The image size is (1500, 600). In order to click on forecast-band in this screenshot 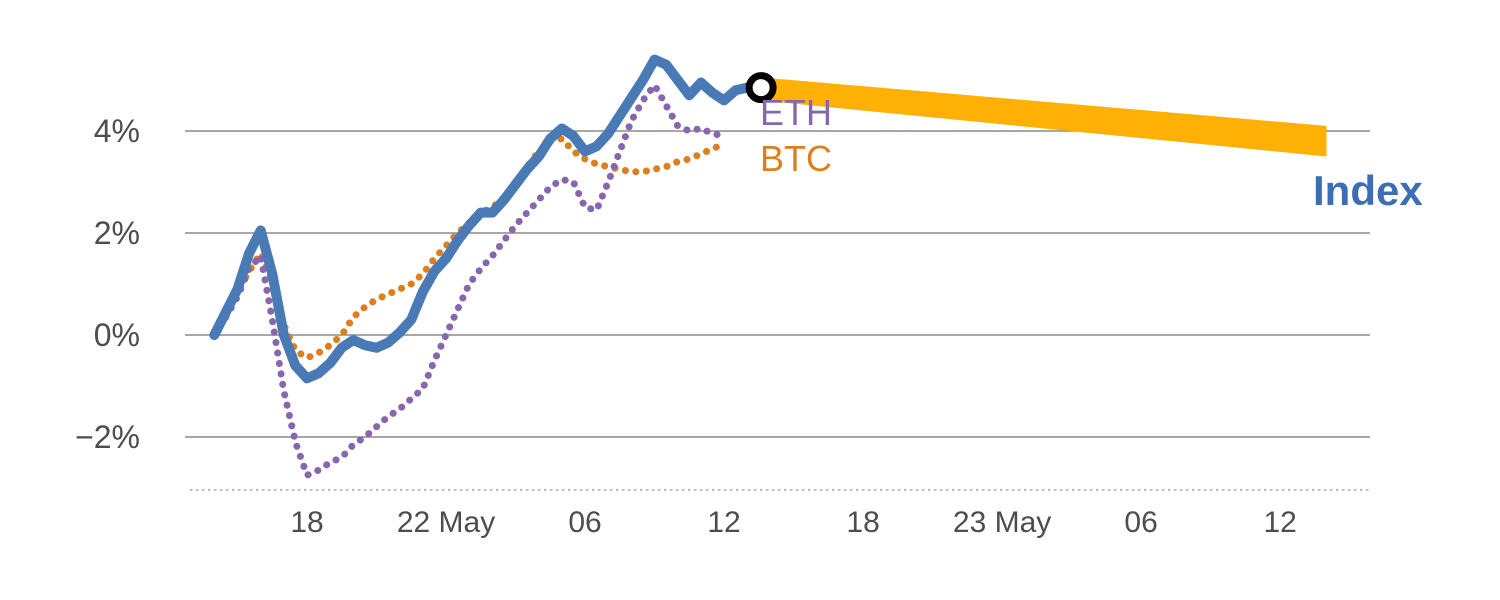, I will do `click(1044, 117)`.